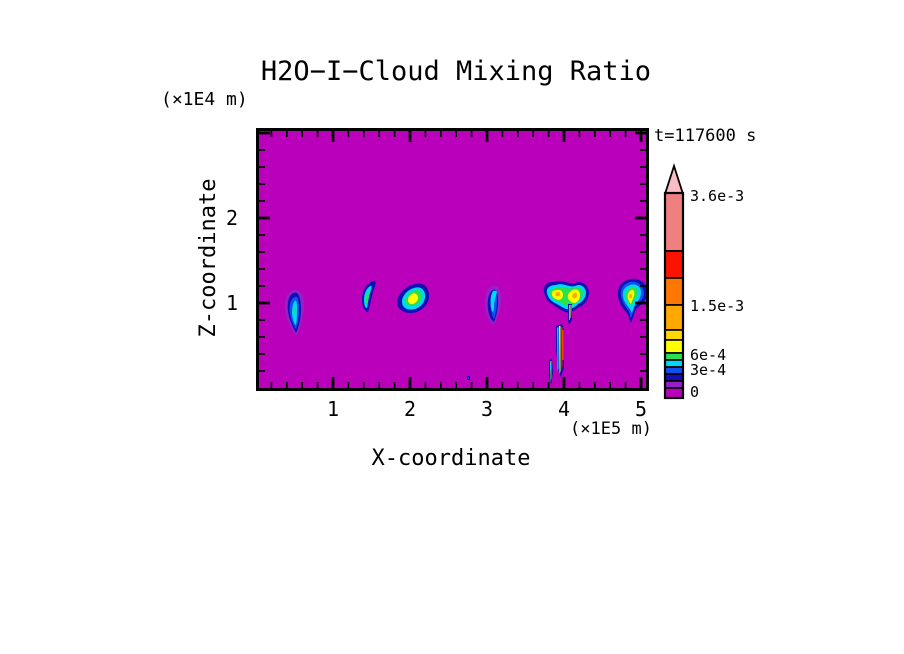 The image size is (904, 654). What do you see at coordinates (674, 346) in the screenshot?
I see `colorbar-segment-yellow` at bounding box center [674, 346].